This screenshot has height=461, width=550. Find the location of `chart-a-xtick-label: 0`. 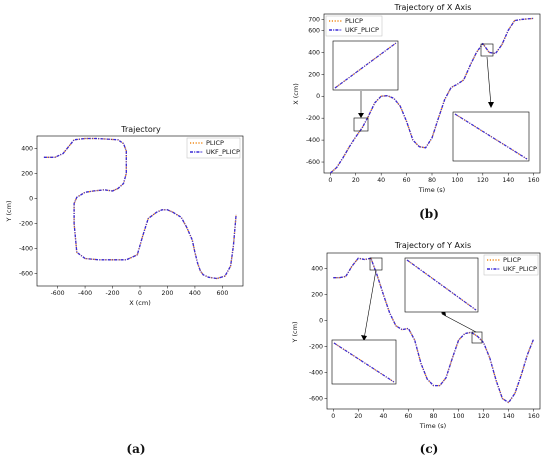

chart-a-xtick-label: 0 is located at coordinates (140, 293).